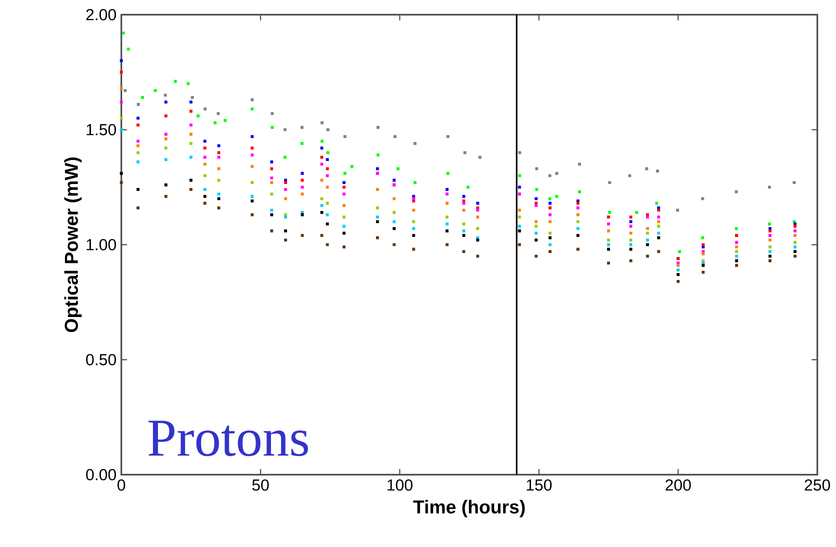 This screenshot has height=547, width=836. I want to click on x-axis-title: Time (hours), so click(469, 509).